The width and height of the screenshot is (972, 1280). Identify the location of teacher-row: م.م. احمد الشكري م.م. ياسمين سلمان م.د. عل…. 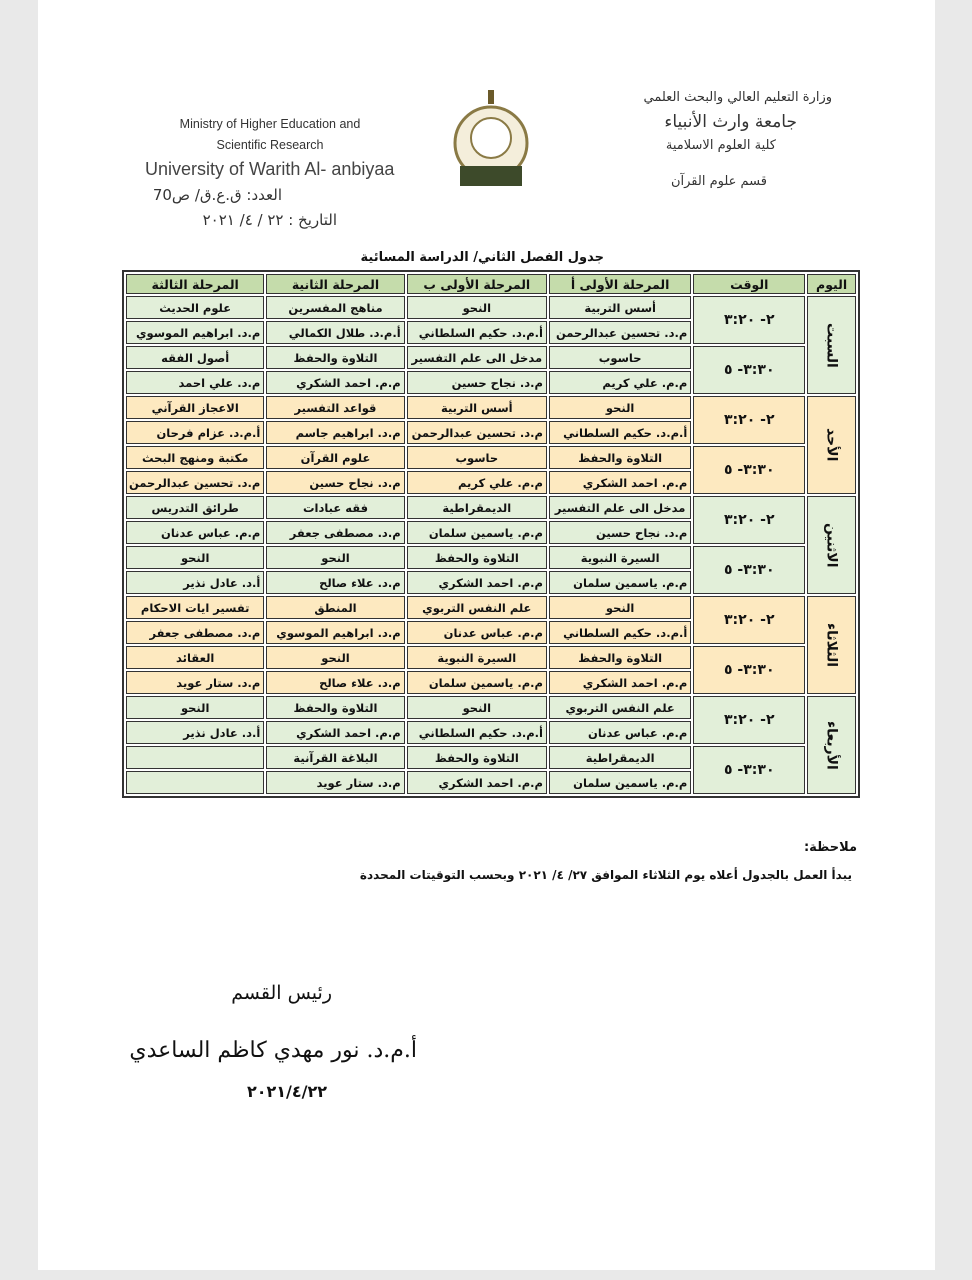
(491, 682).